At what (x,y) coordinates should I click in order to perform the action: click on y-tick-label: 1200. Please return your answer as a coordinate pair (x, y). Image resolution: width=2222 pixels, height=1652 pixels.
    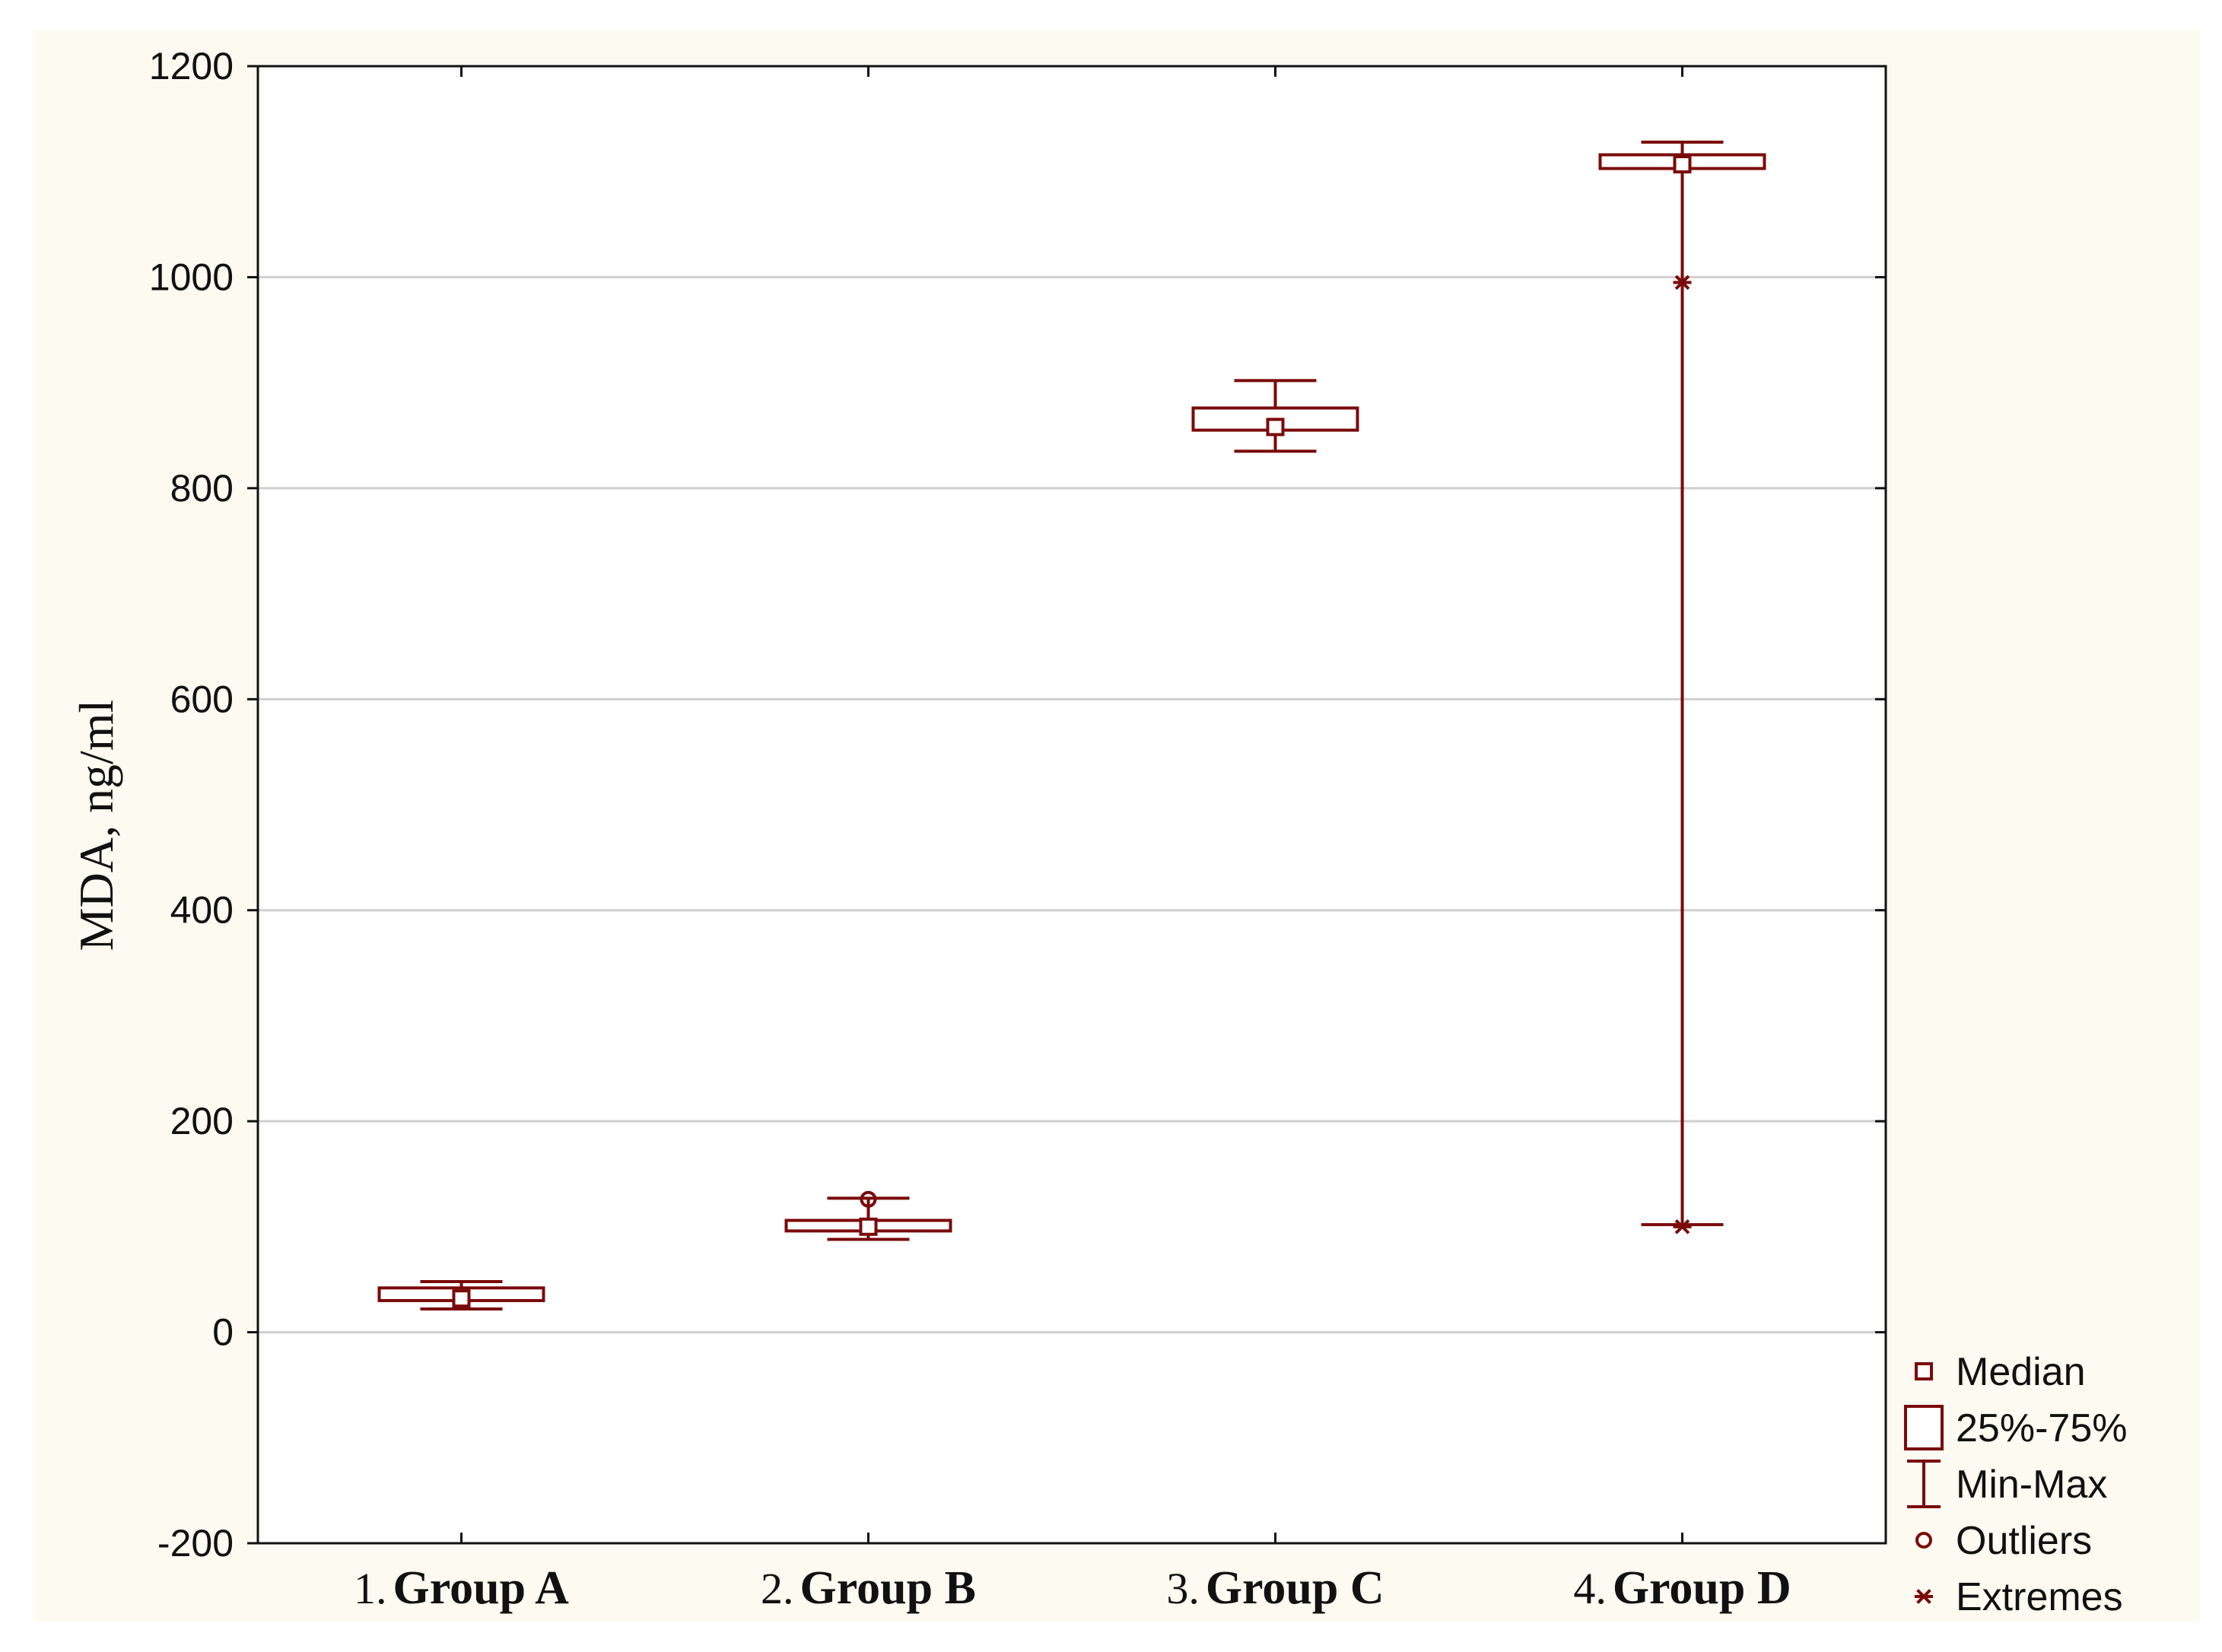
    Looking at the image, I should click on (191, 66).